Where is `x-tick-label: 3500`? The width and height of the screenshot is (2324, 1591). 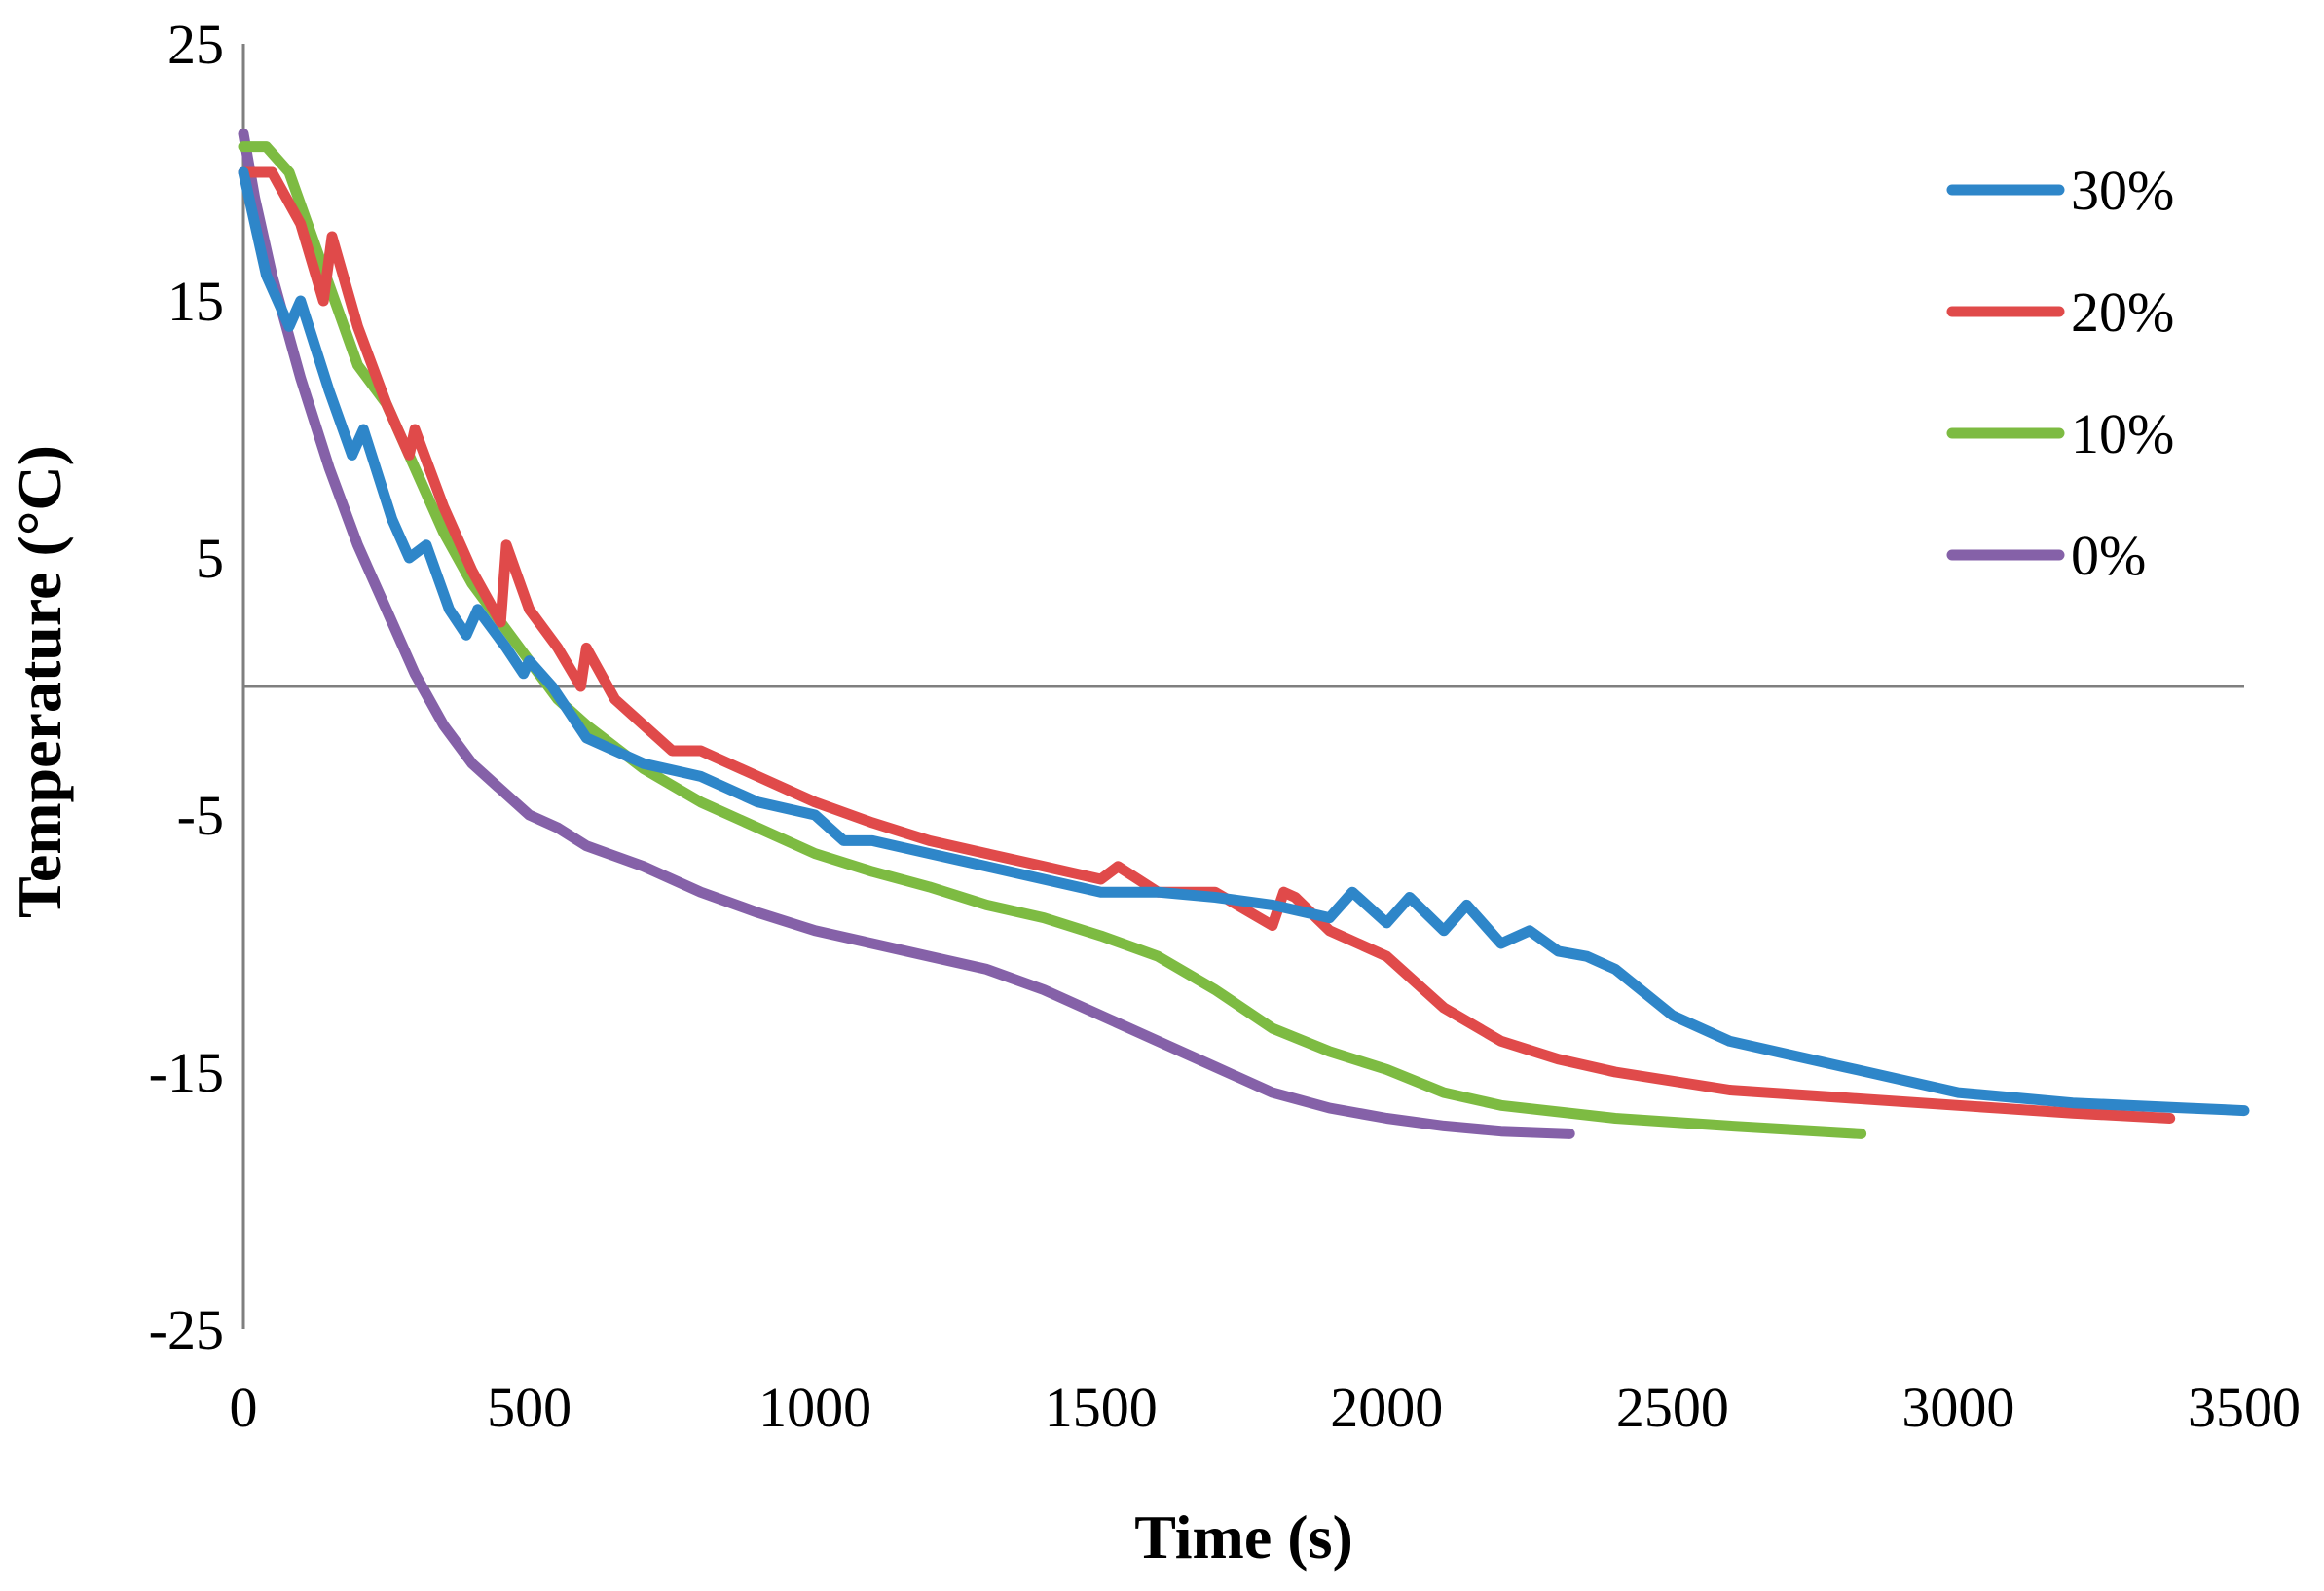
x-tick-label: 3500 is located at coordinates (2244, 1407).